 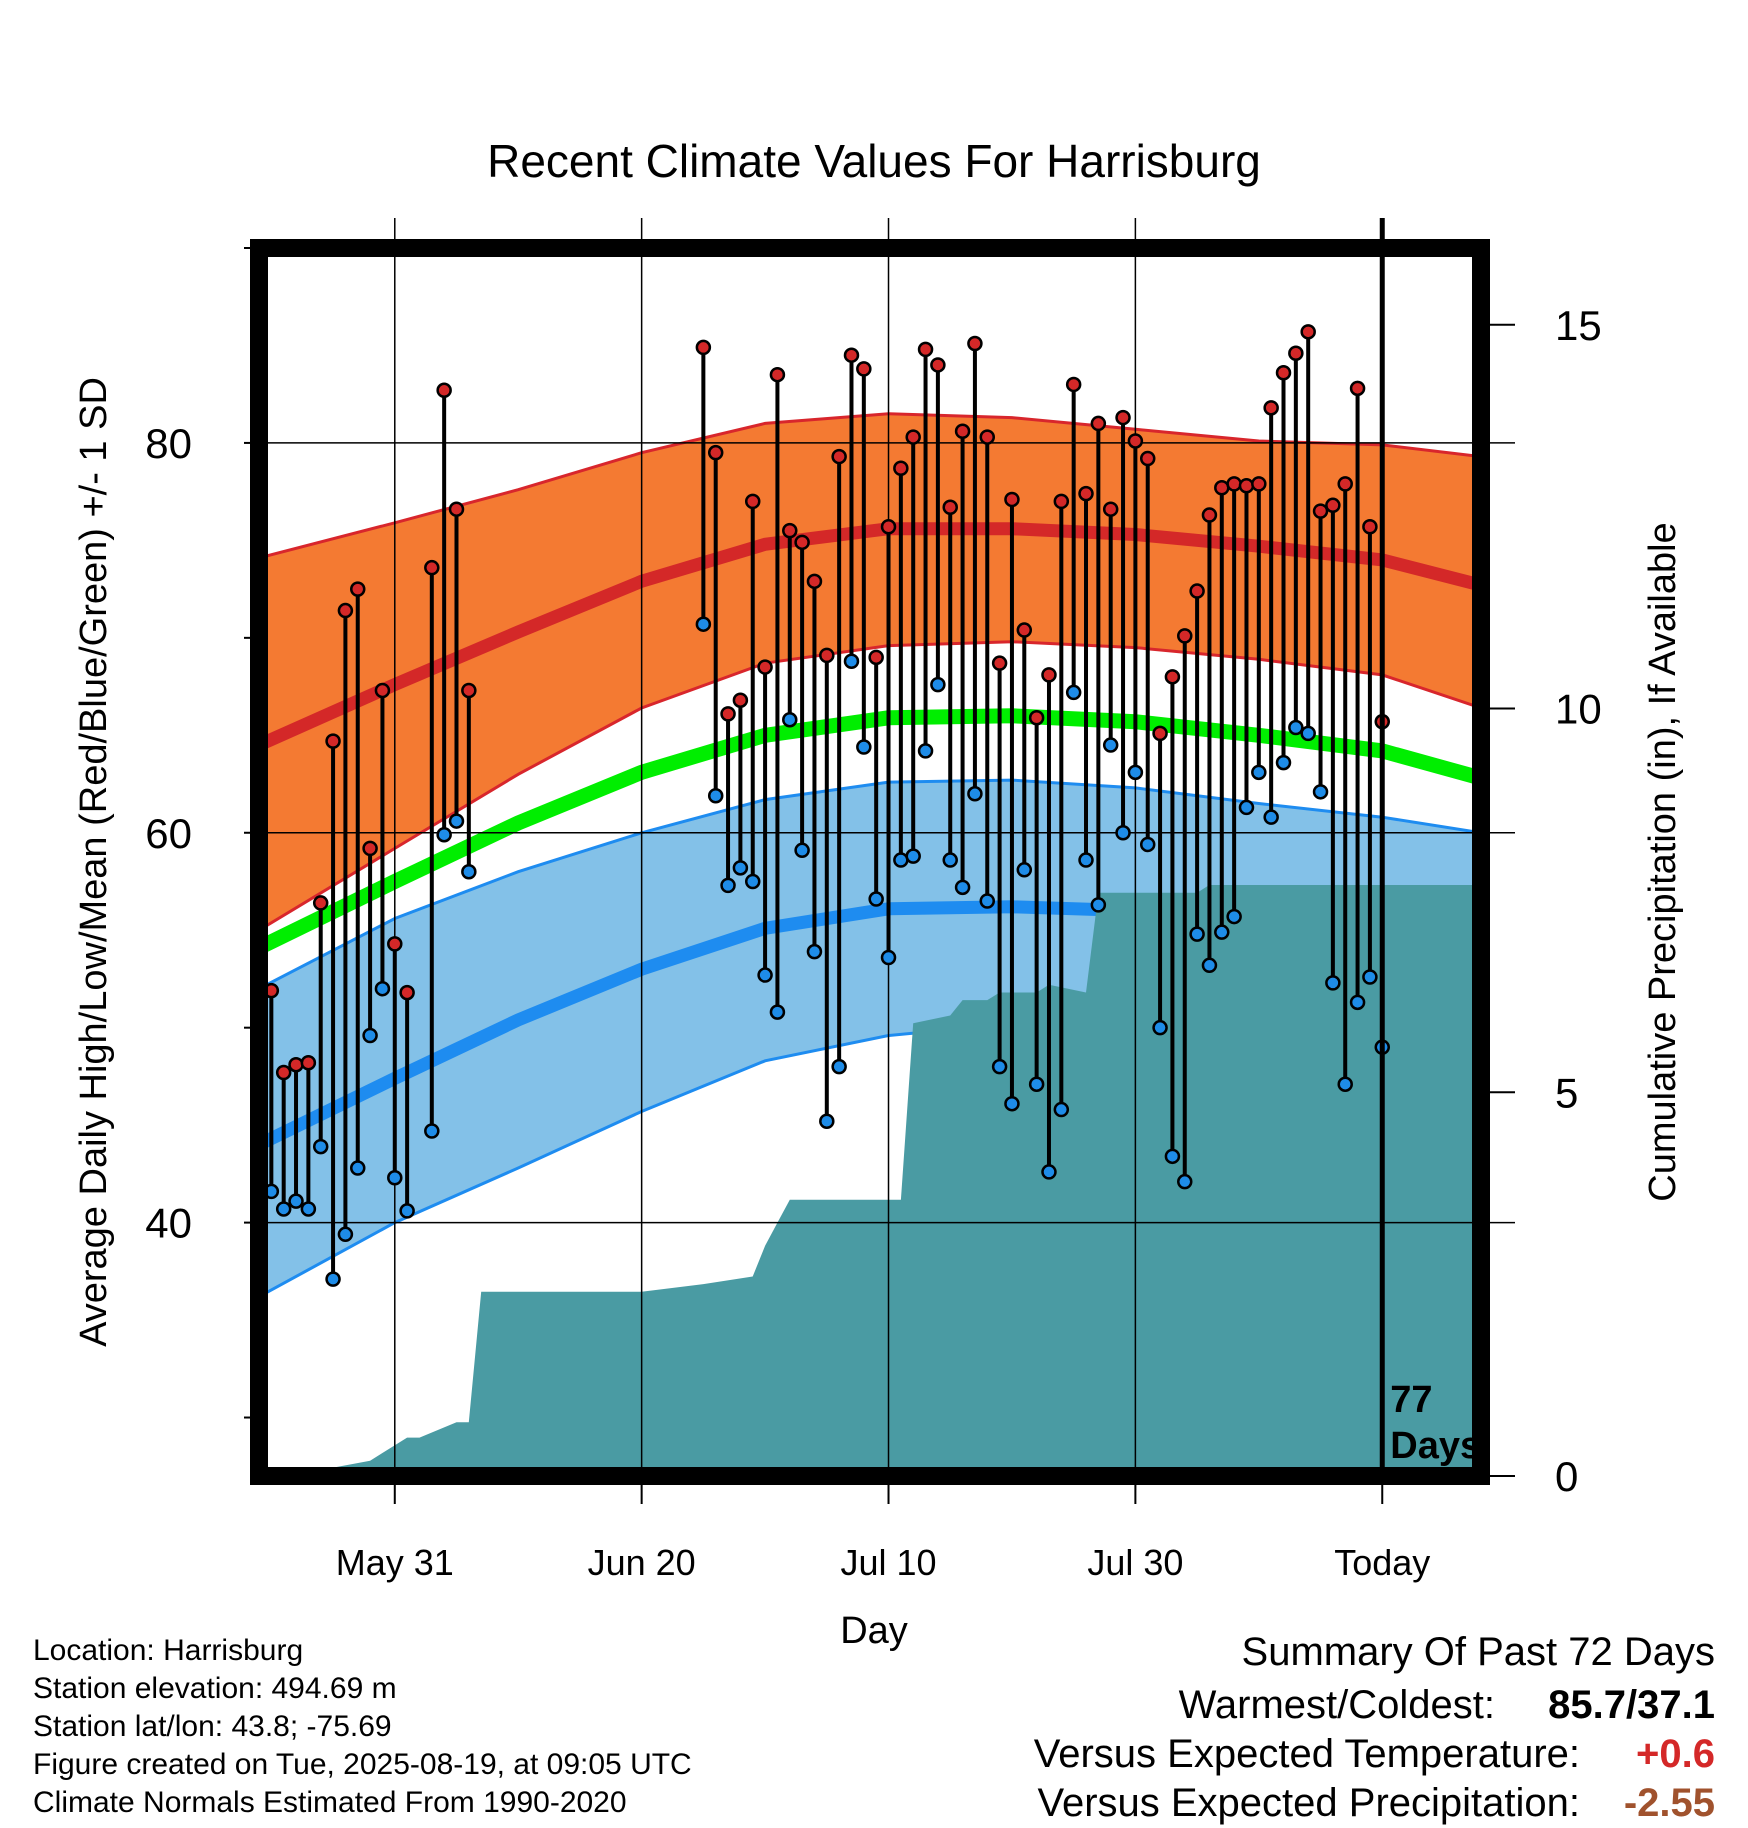 What do you see at coordinates (874, 161) in the screenshot?
I see `chart-title: Recent Climate Values For Harrisburg` at bounding box center [874, 161].